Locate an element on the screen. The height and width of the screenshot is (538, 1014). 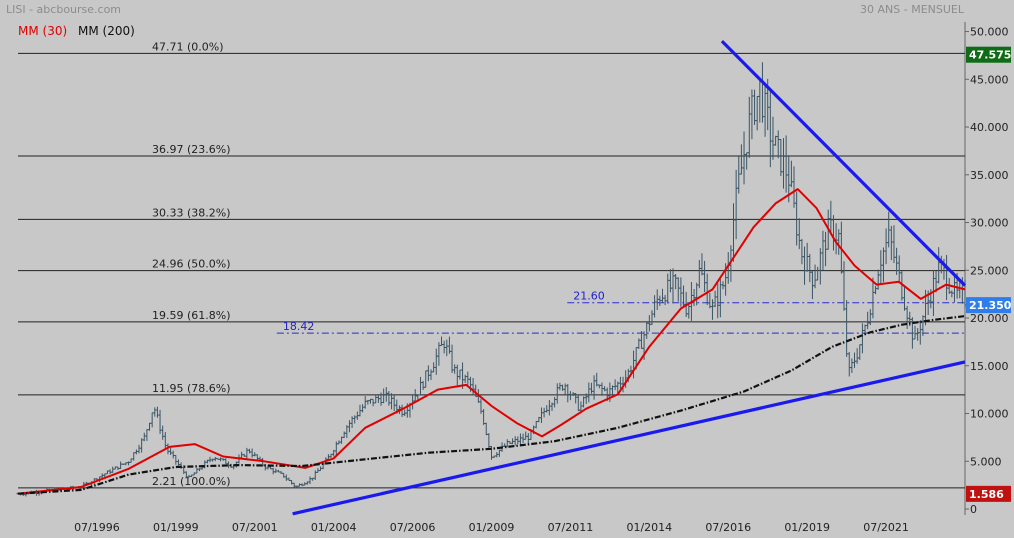
price-badges: 47.575 21.350 1.586 is located at coordinates (989, 274).